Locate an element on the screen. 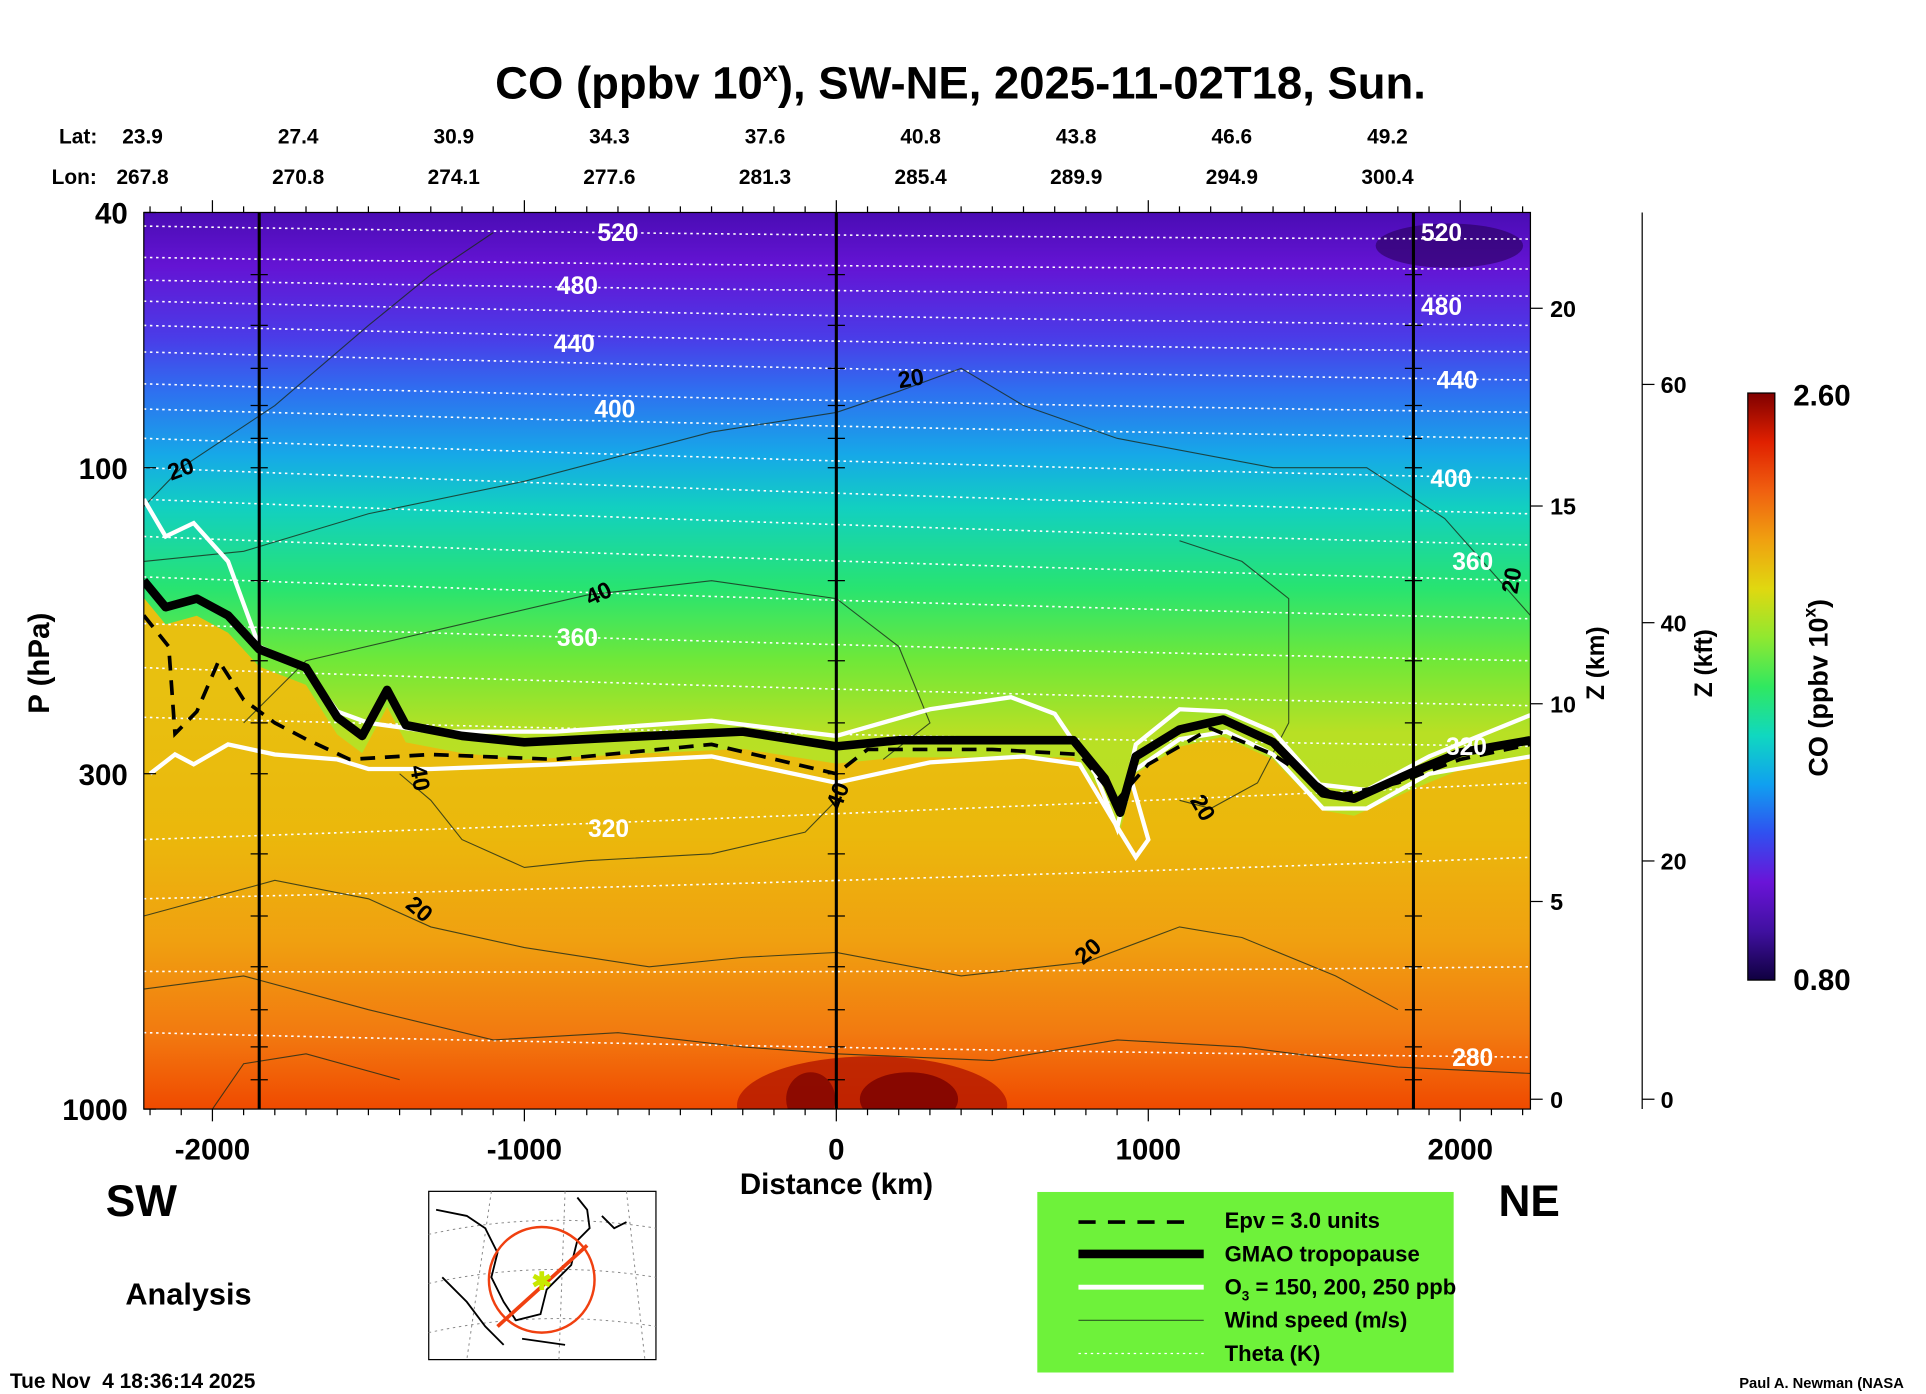 Image resolution: width=1926 pixels, height=1394 pixels. map-inset: ✱ is located at coordinates (542, 1275).